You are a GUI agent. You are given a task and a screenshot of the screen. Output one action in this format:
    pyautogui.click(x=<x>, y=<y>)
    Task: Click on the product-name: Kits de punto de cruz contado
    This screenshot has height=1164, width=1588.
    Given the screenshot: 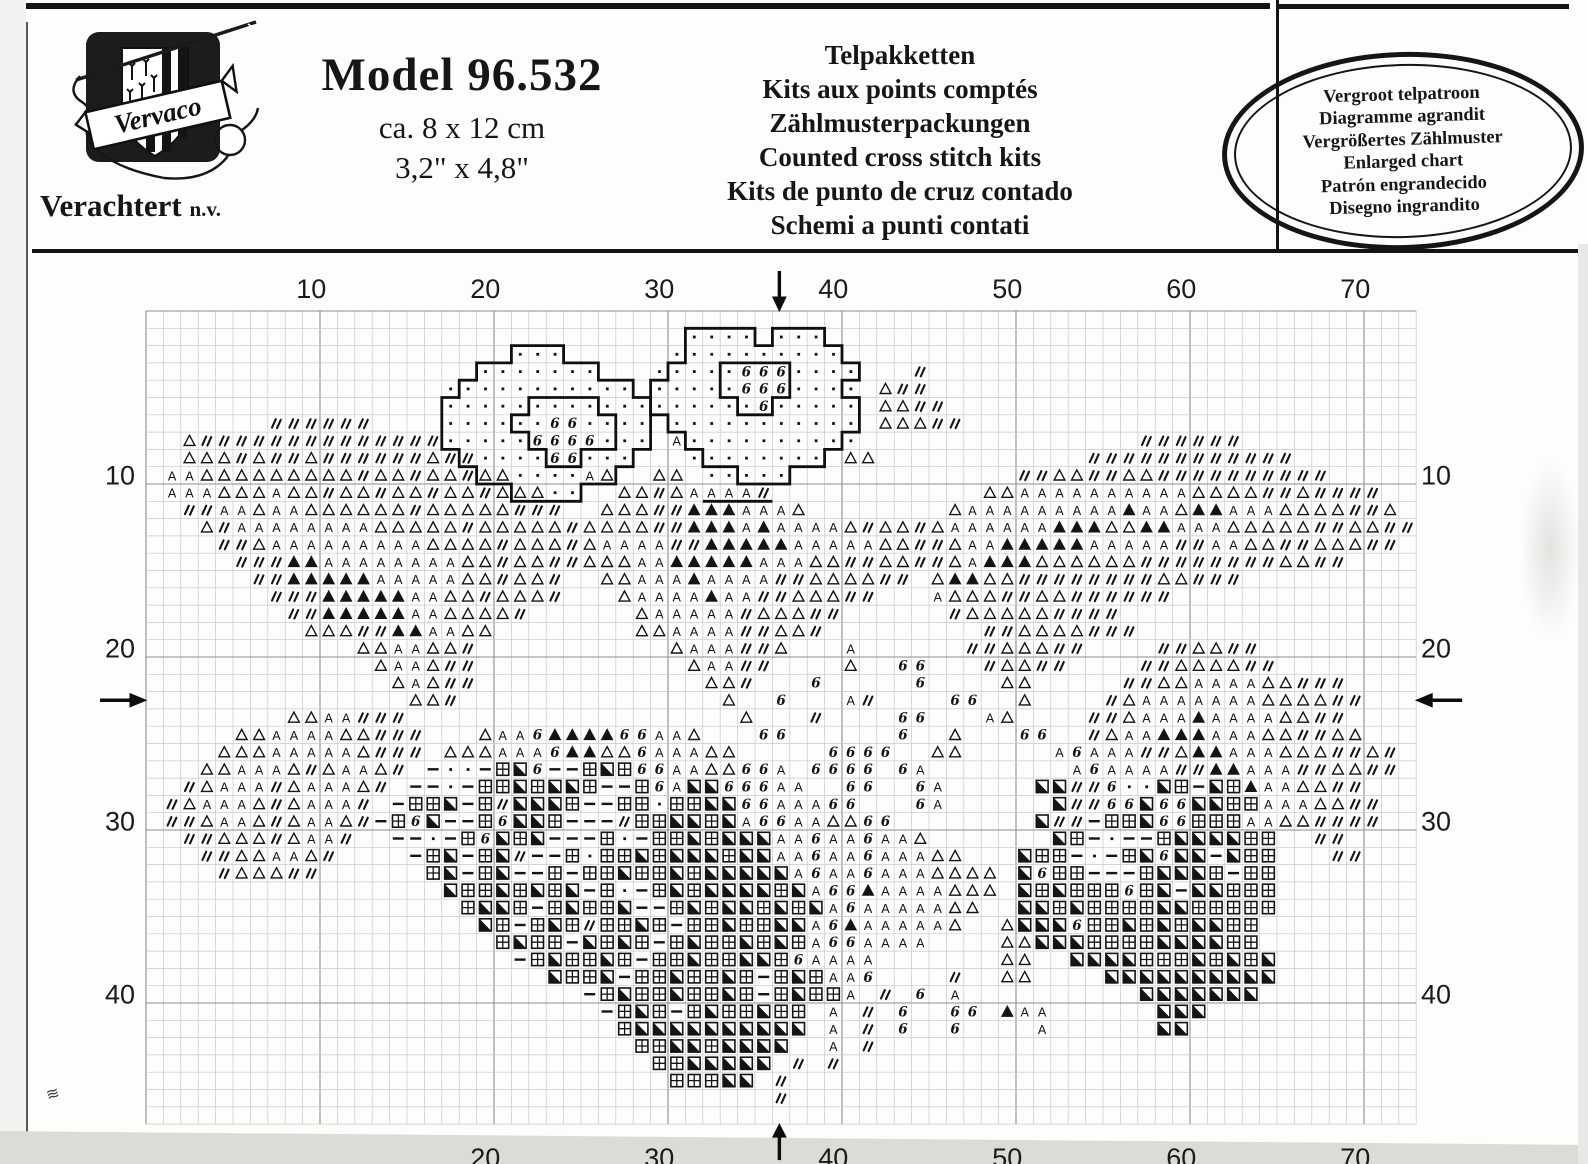 What is the action you would take?
    pyautogui.click(x=900, y=191)
    